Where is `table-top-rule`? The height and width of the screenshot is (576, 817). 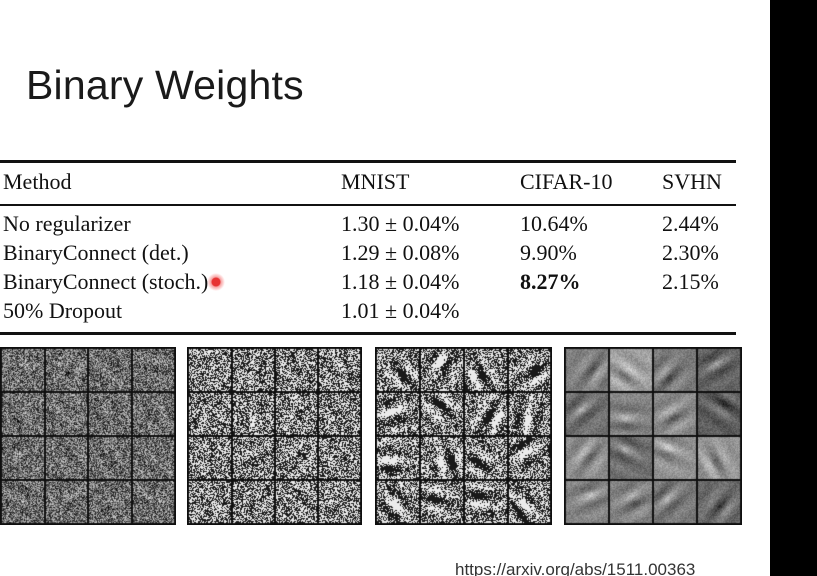
table-top-rule is located at coordinates (368, 161).